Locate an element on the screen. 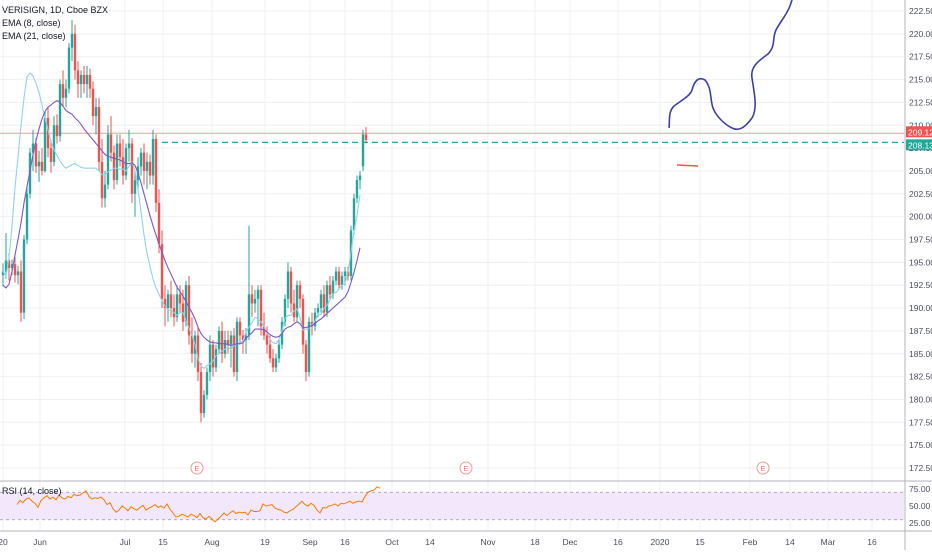 Image resolution: width=932 pixels, height=555 pixels. rsi-legend: RSI (14, close) is located at coordinates (32, 491).